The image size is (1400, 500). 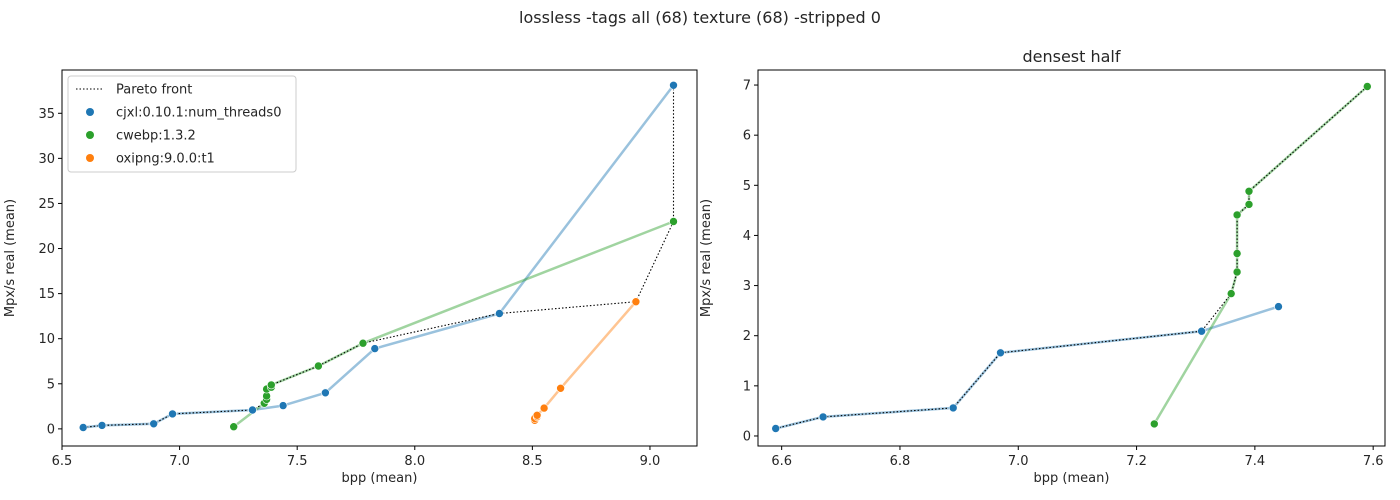 I want to click on chart-0-xtick-label-1: 7.0, so click(x=179, y=461).